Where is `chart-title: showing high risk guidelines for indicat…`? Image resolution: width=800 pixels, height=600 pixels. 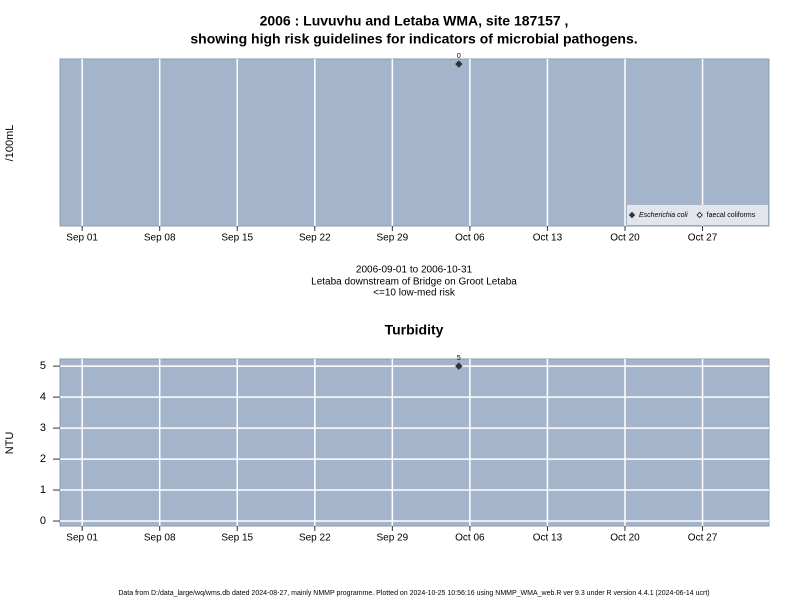 chart-title: showing high risk guidelines for indicat… is located at coordinates (413, 39).